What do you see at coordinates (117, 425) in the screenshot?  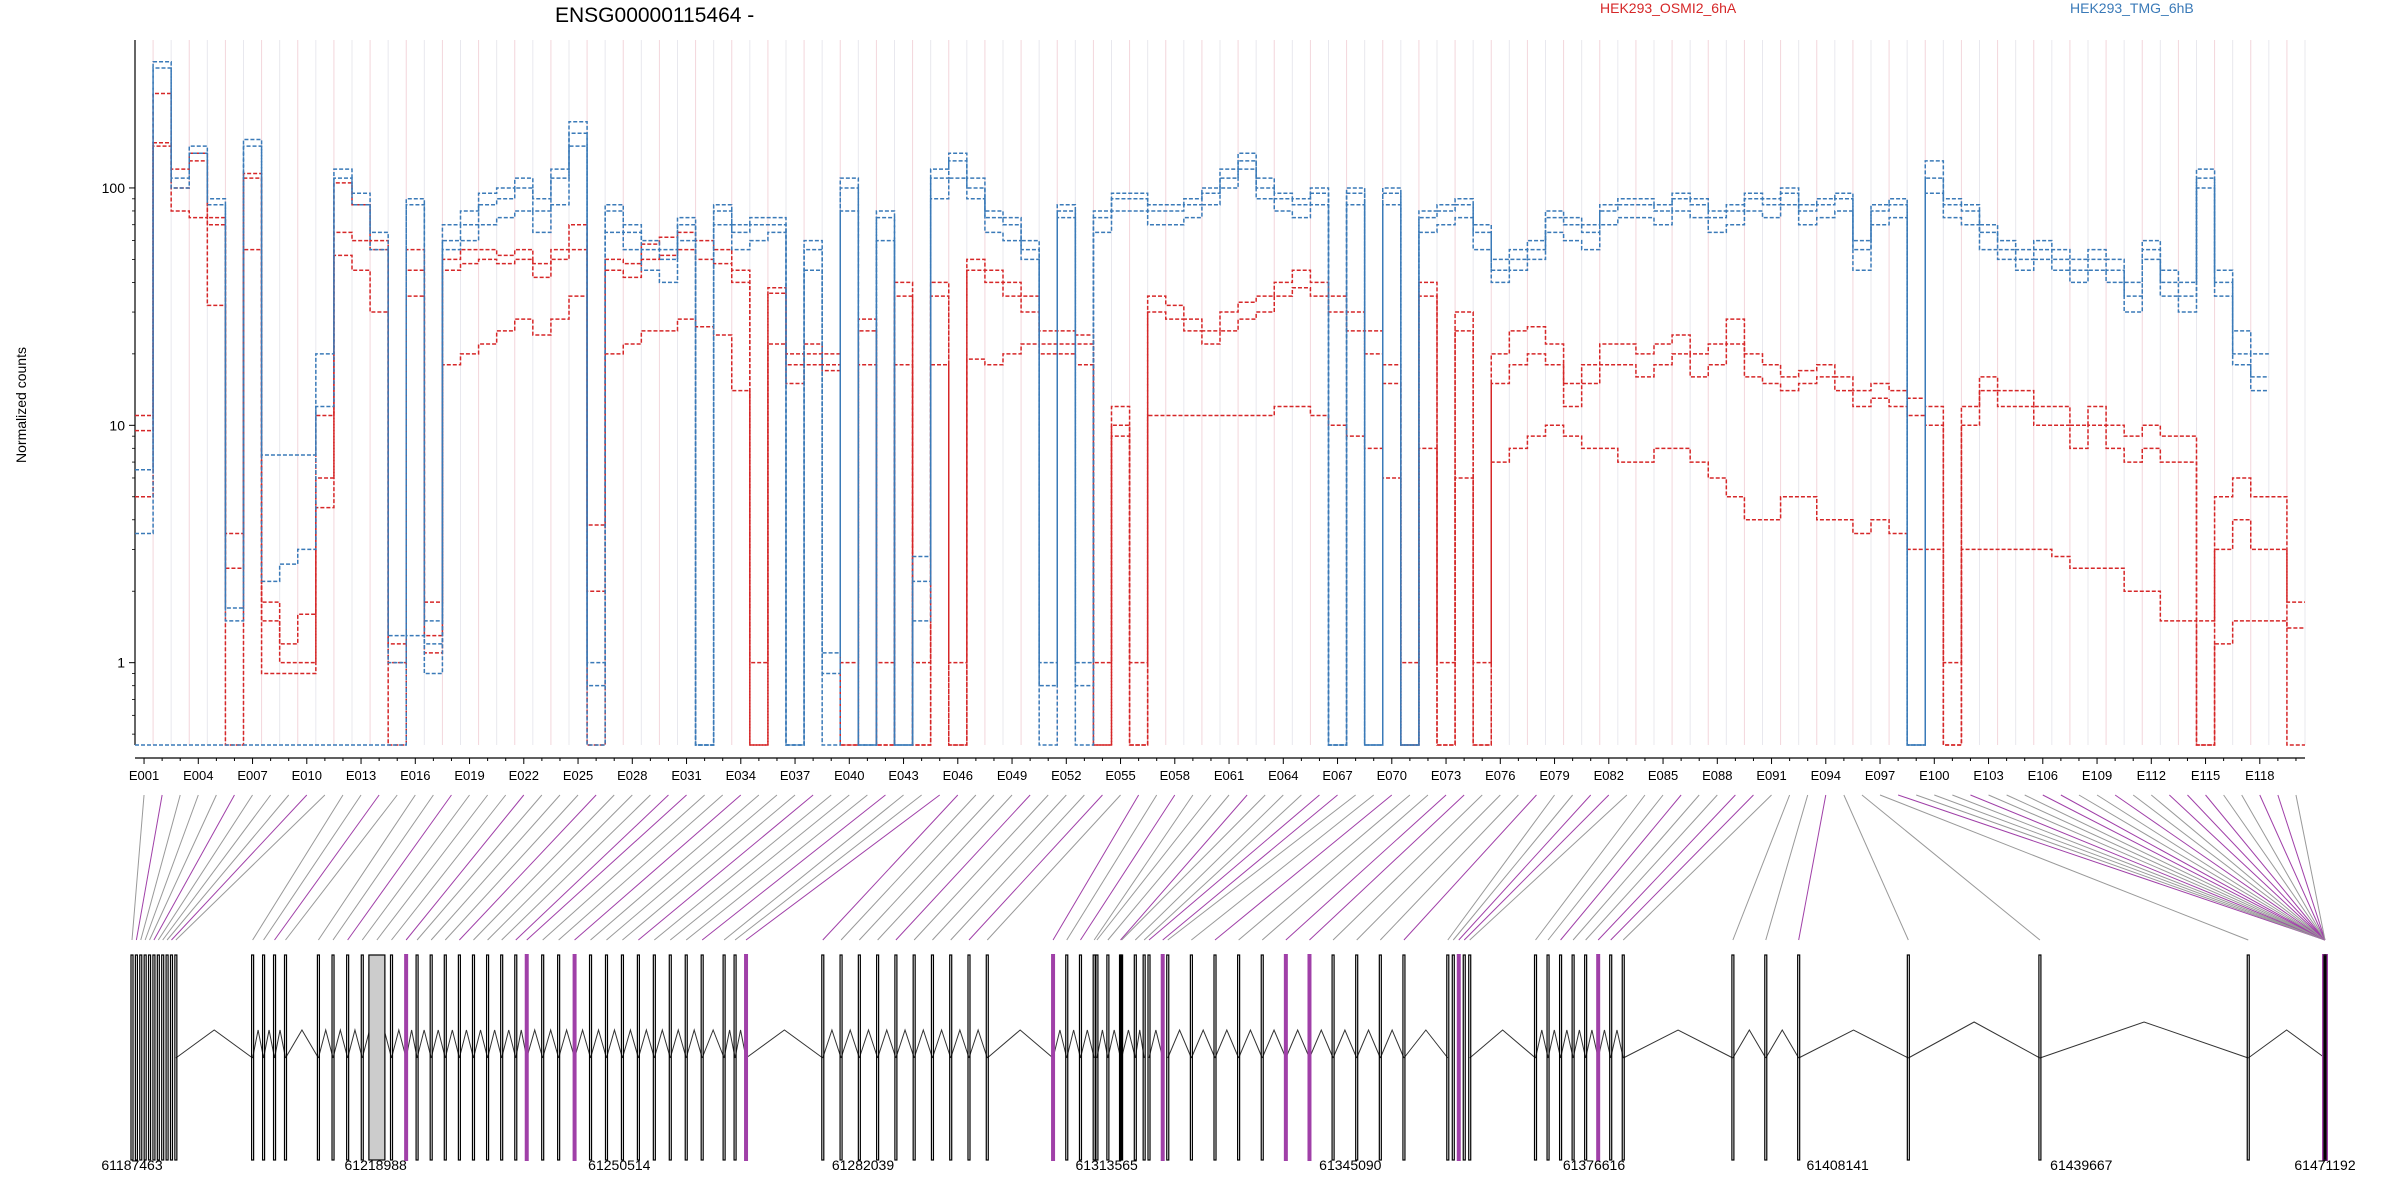 I see `y-tick-label: 10` at bounding box center [117, 425].